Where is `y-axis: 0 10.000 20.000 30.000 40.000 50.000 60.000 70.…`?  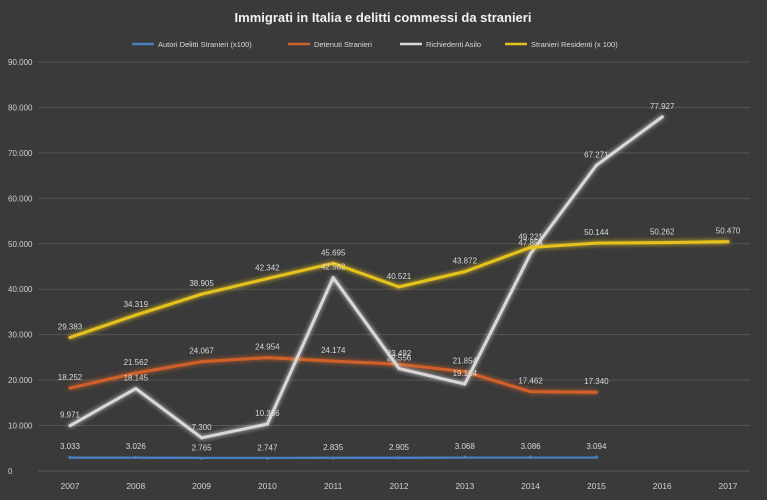 y-axis: 0 10.000 20.000 30.000 40.000 50.000 60.000 70.… is located at coordinates (20, 267).